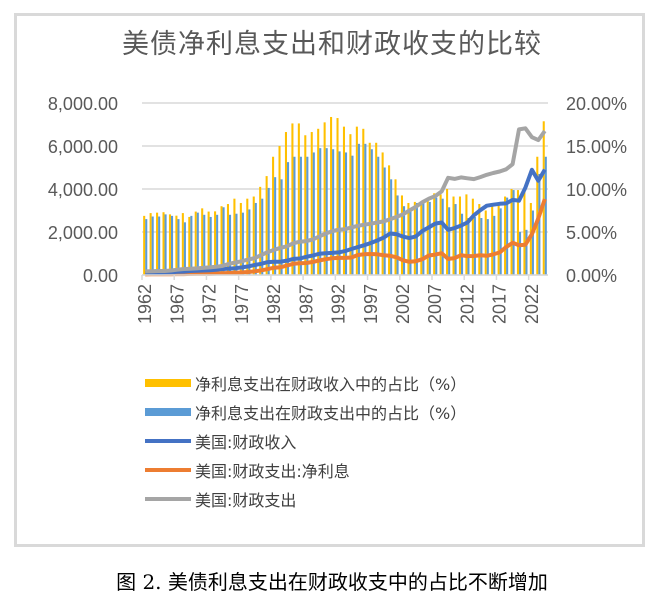  I want to click on x-tick-label: 1982, so click(274, 304).